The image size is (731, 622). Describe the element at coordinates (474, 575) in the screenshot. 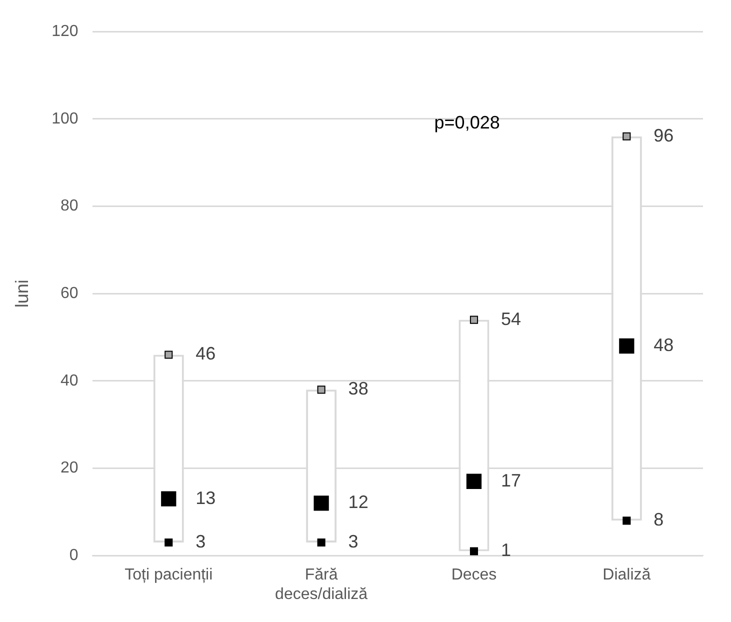

I see `x-tick-label: Deces` at that location.